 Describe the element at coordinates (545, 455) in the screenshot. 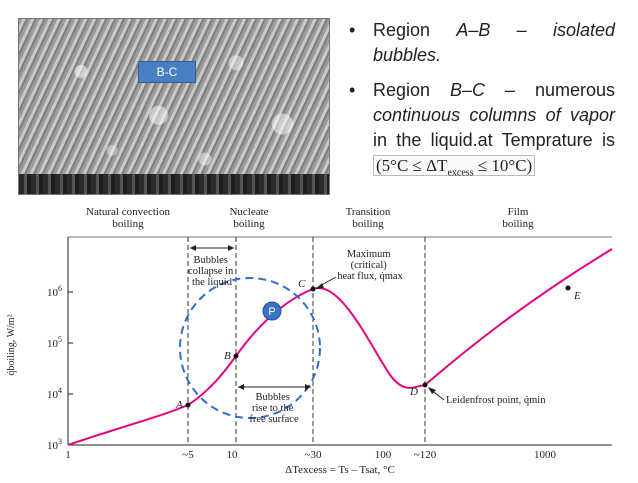

I see `x-tick-1000: 1000` at that location.